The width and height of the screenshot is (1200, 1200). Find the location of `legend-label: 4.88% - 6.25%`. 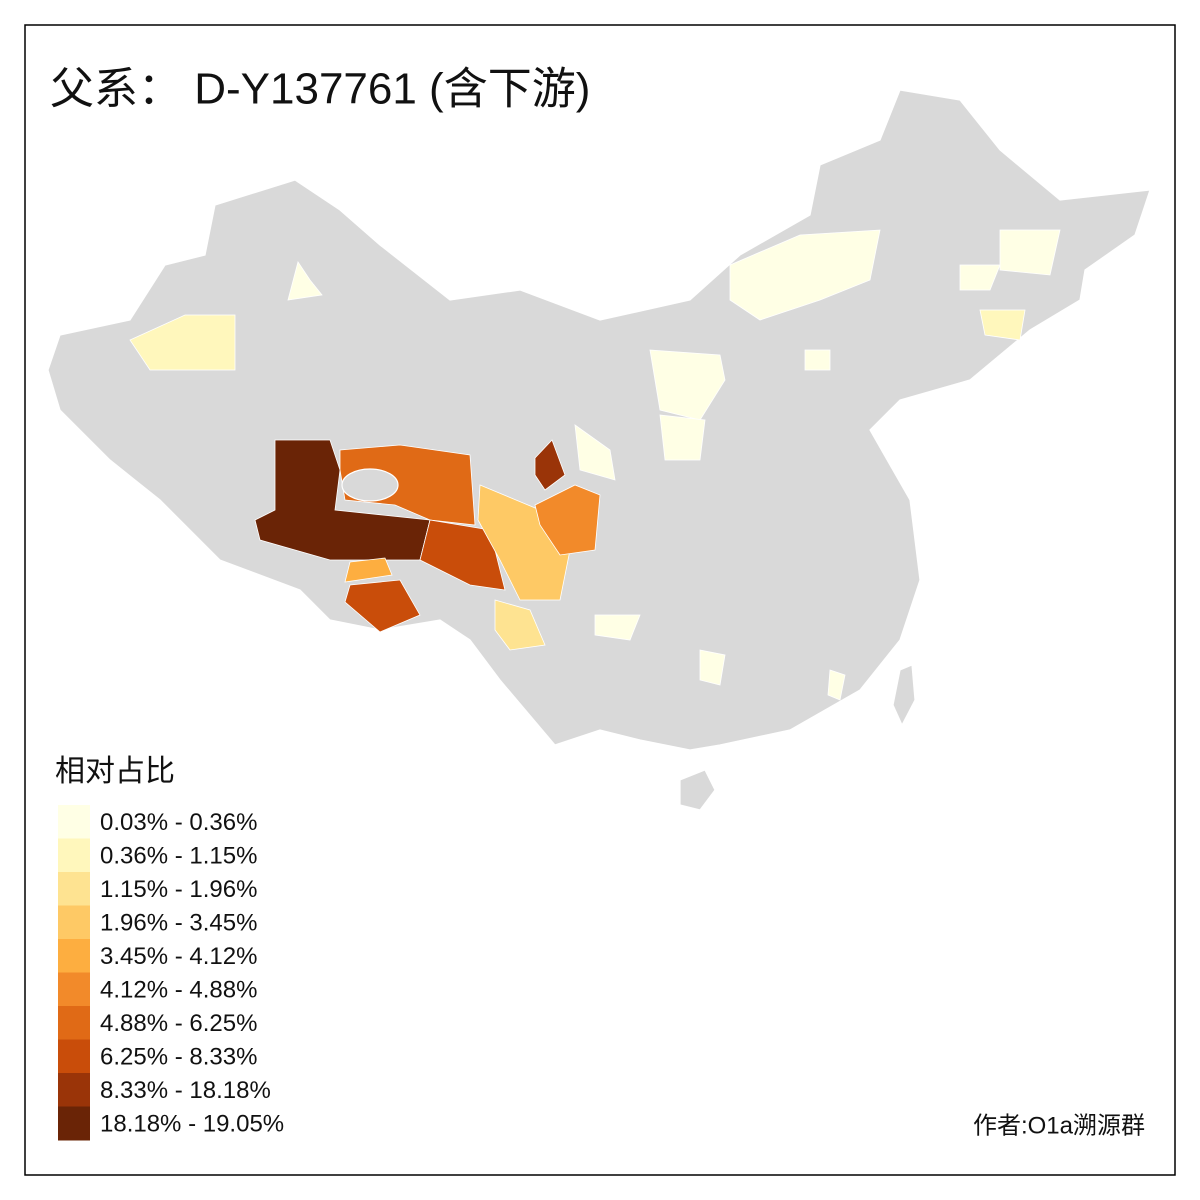

legend-label: 4.88% - 6.25% is located at coordinates (178, 1023).